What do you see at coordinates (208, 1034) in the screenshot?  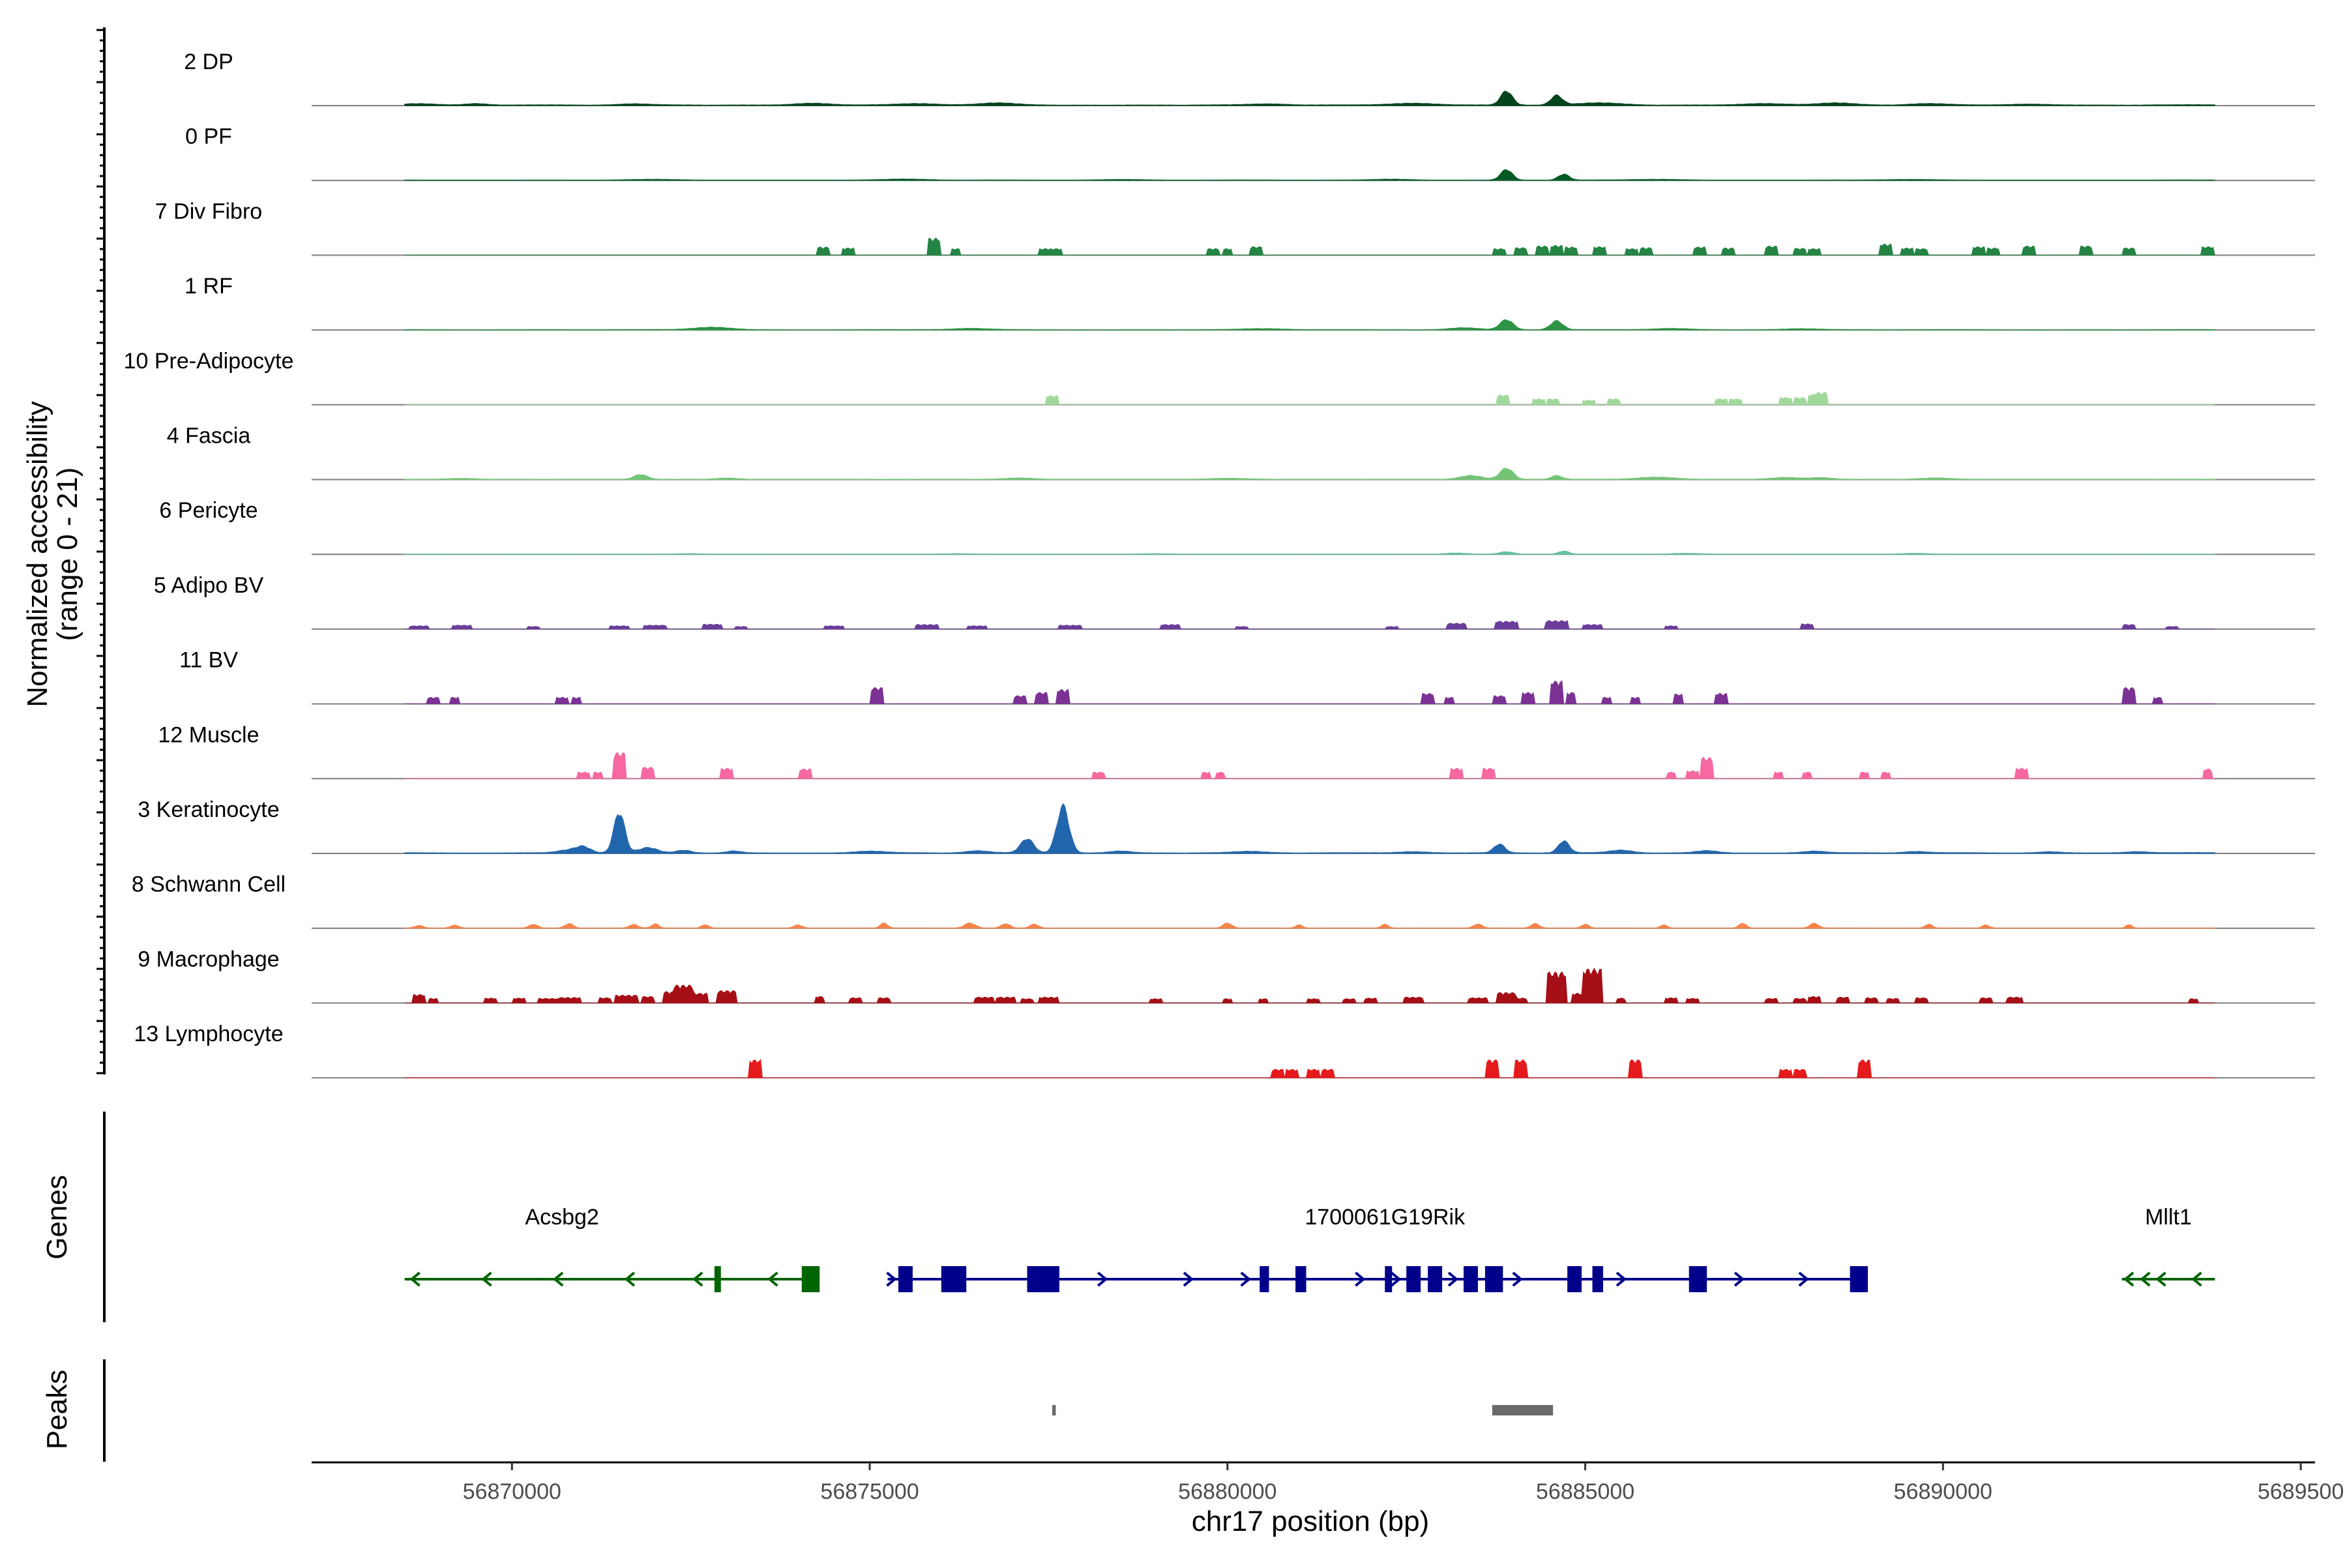 I see `track-label: 13 Lymphocyte` at bounding box center [208, 1034].